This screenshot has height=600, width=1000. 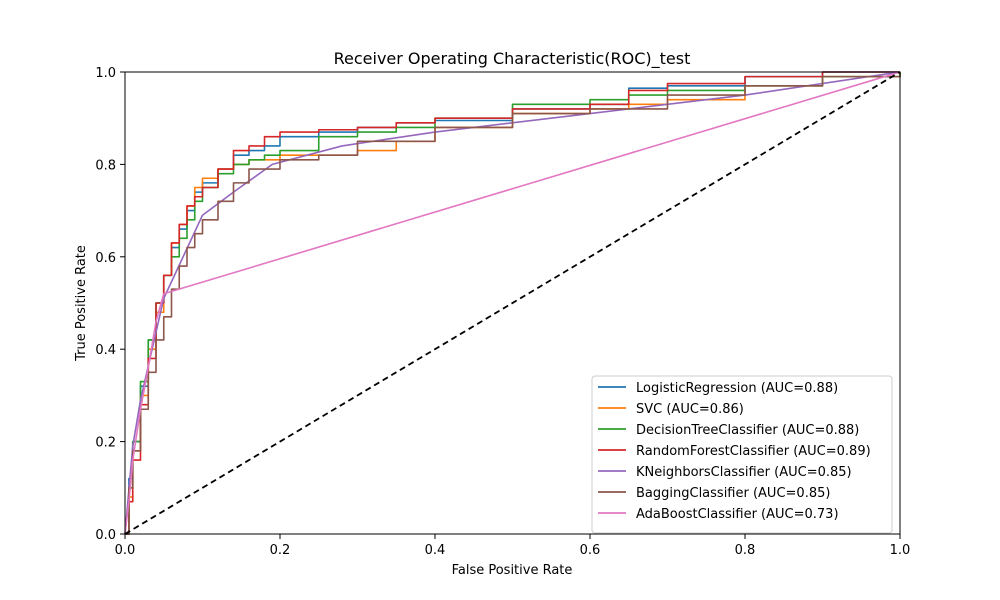 I want to click on x-tick-label: 0.4, so click(x=435, y=550).